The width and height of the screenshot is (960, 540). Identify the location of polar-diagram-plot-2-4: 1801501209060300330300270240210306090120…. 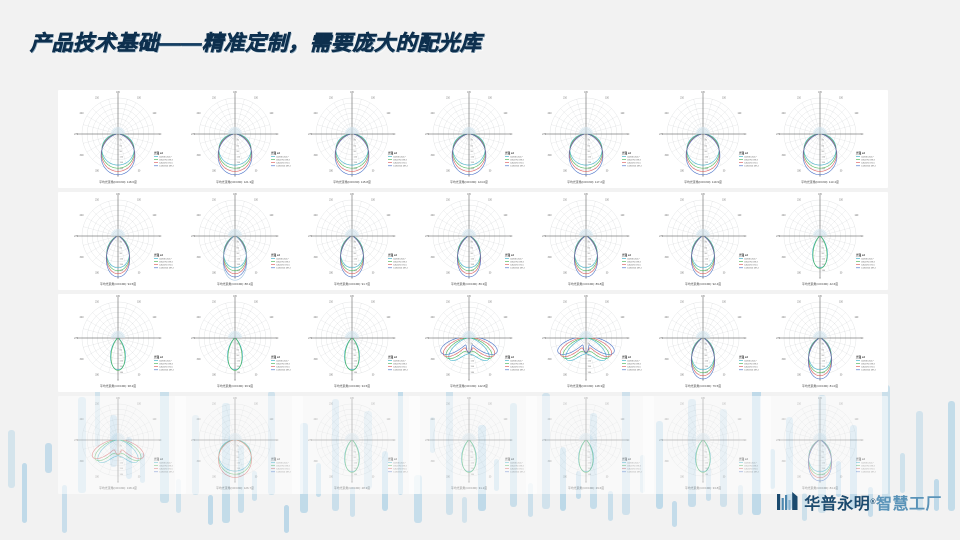
(479, 240).